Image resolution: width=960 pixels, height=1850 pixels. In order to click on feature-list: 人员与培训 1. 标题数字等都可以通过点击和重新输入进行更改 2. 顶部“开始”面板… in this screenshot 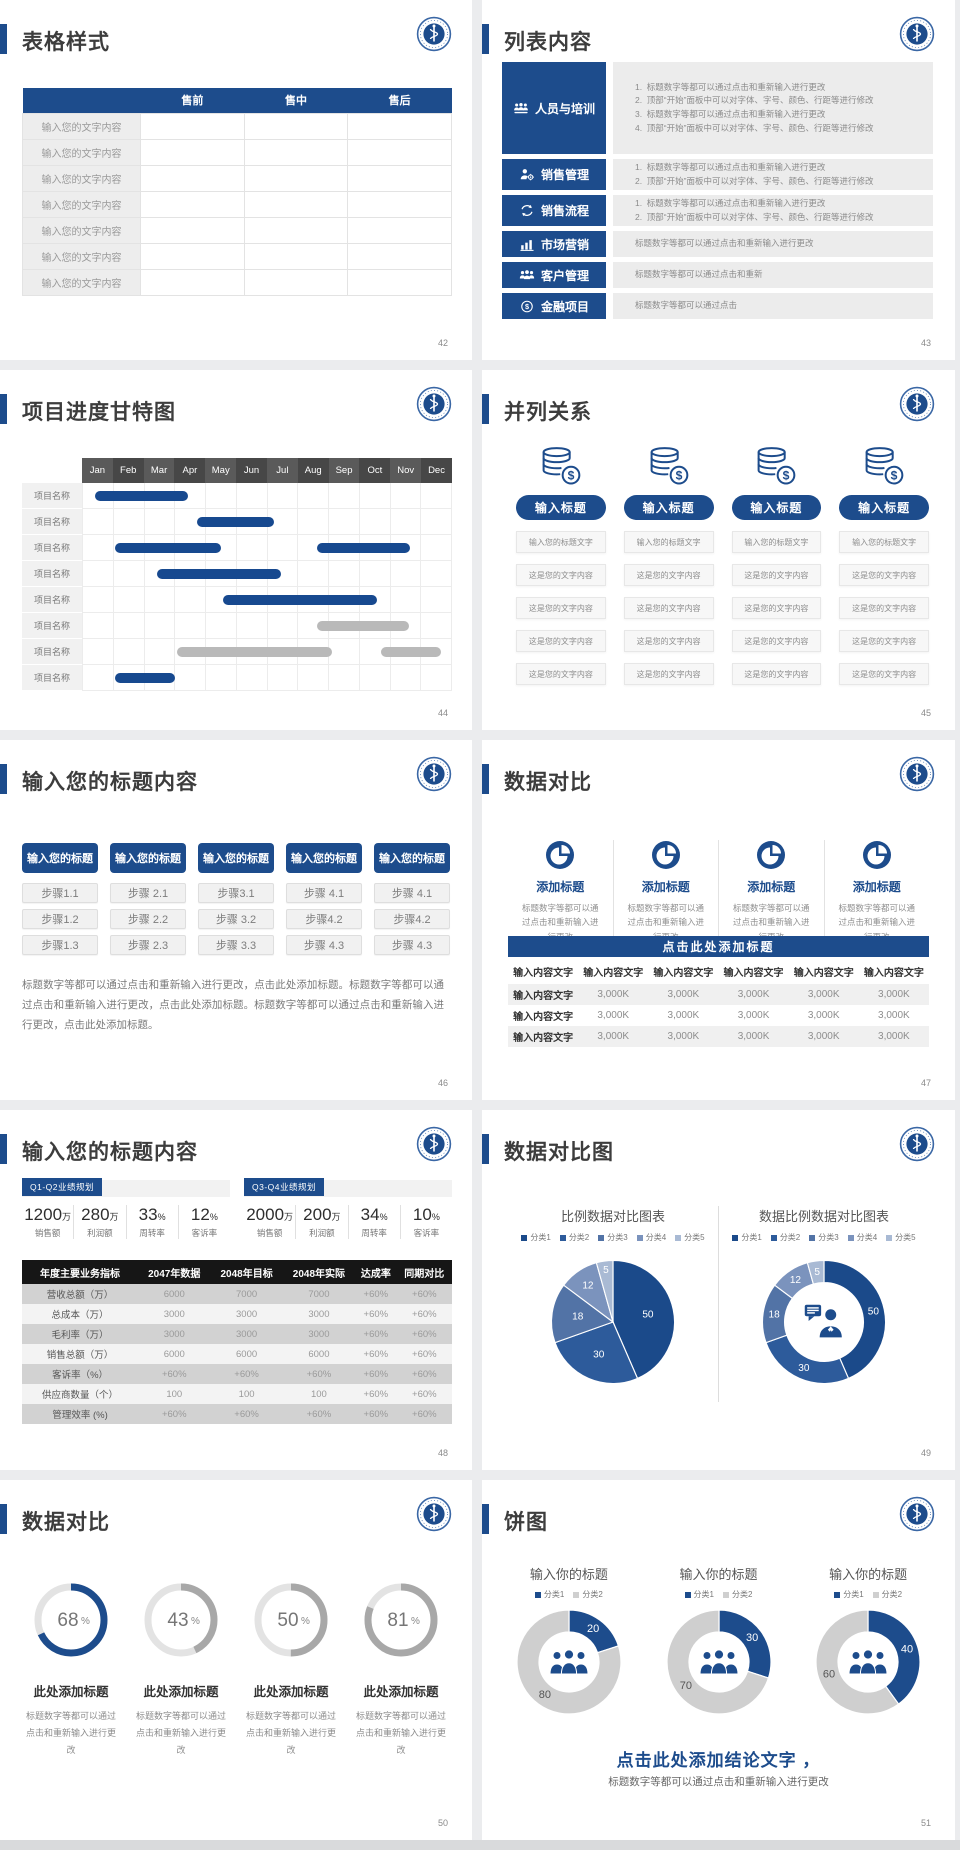, I will do `click(717, 190)`.